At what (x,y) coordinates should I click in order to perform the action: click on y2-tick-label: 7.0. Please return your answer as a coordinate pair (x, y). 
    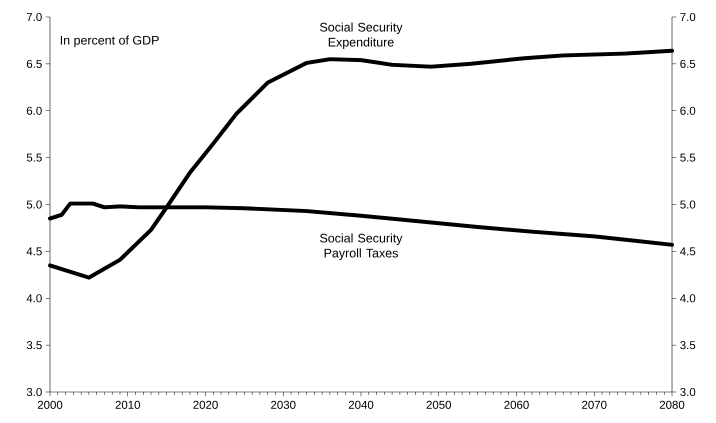
    Looking at the image, I should click on (688, 17).